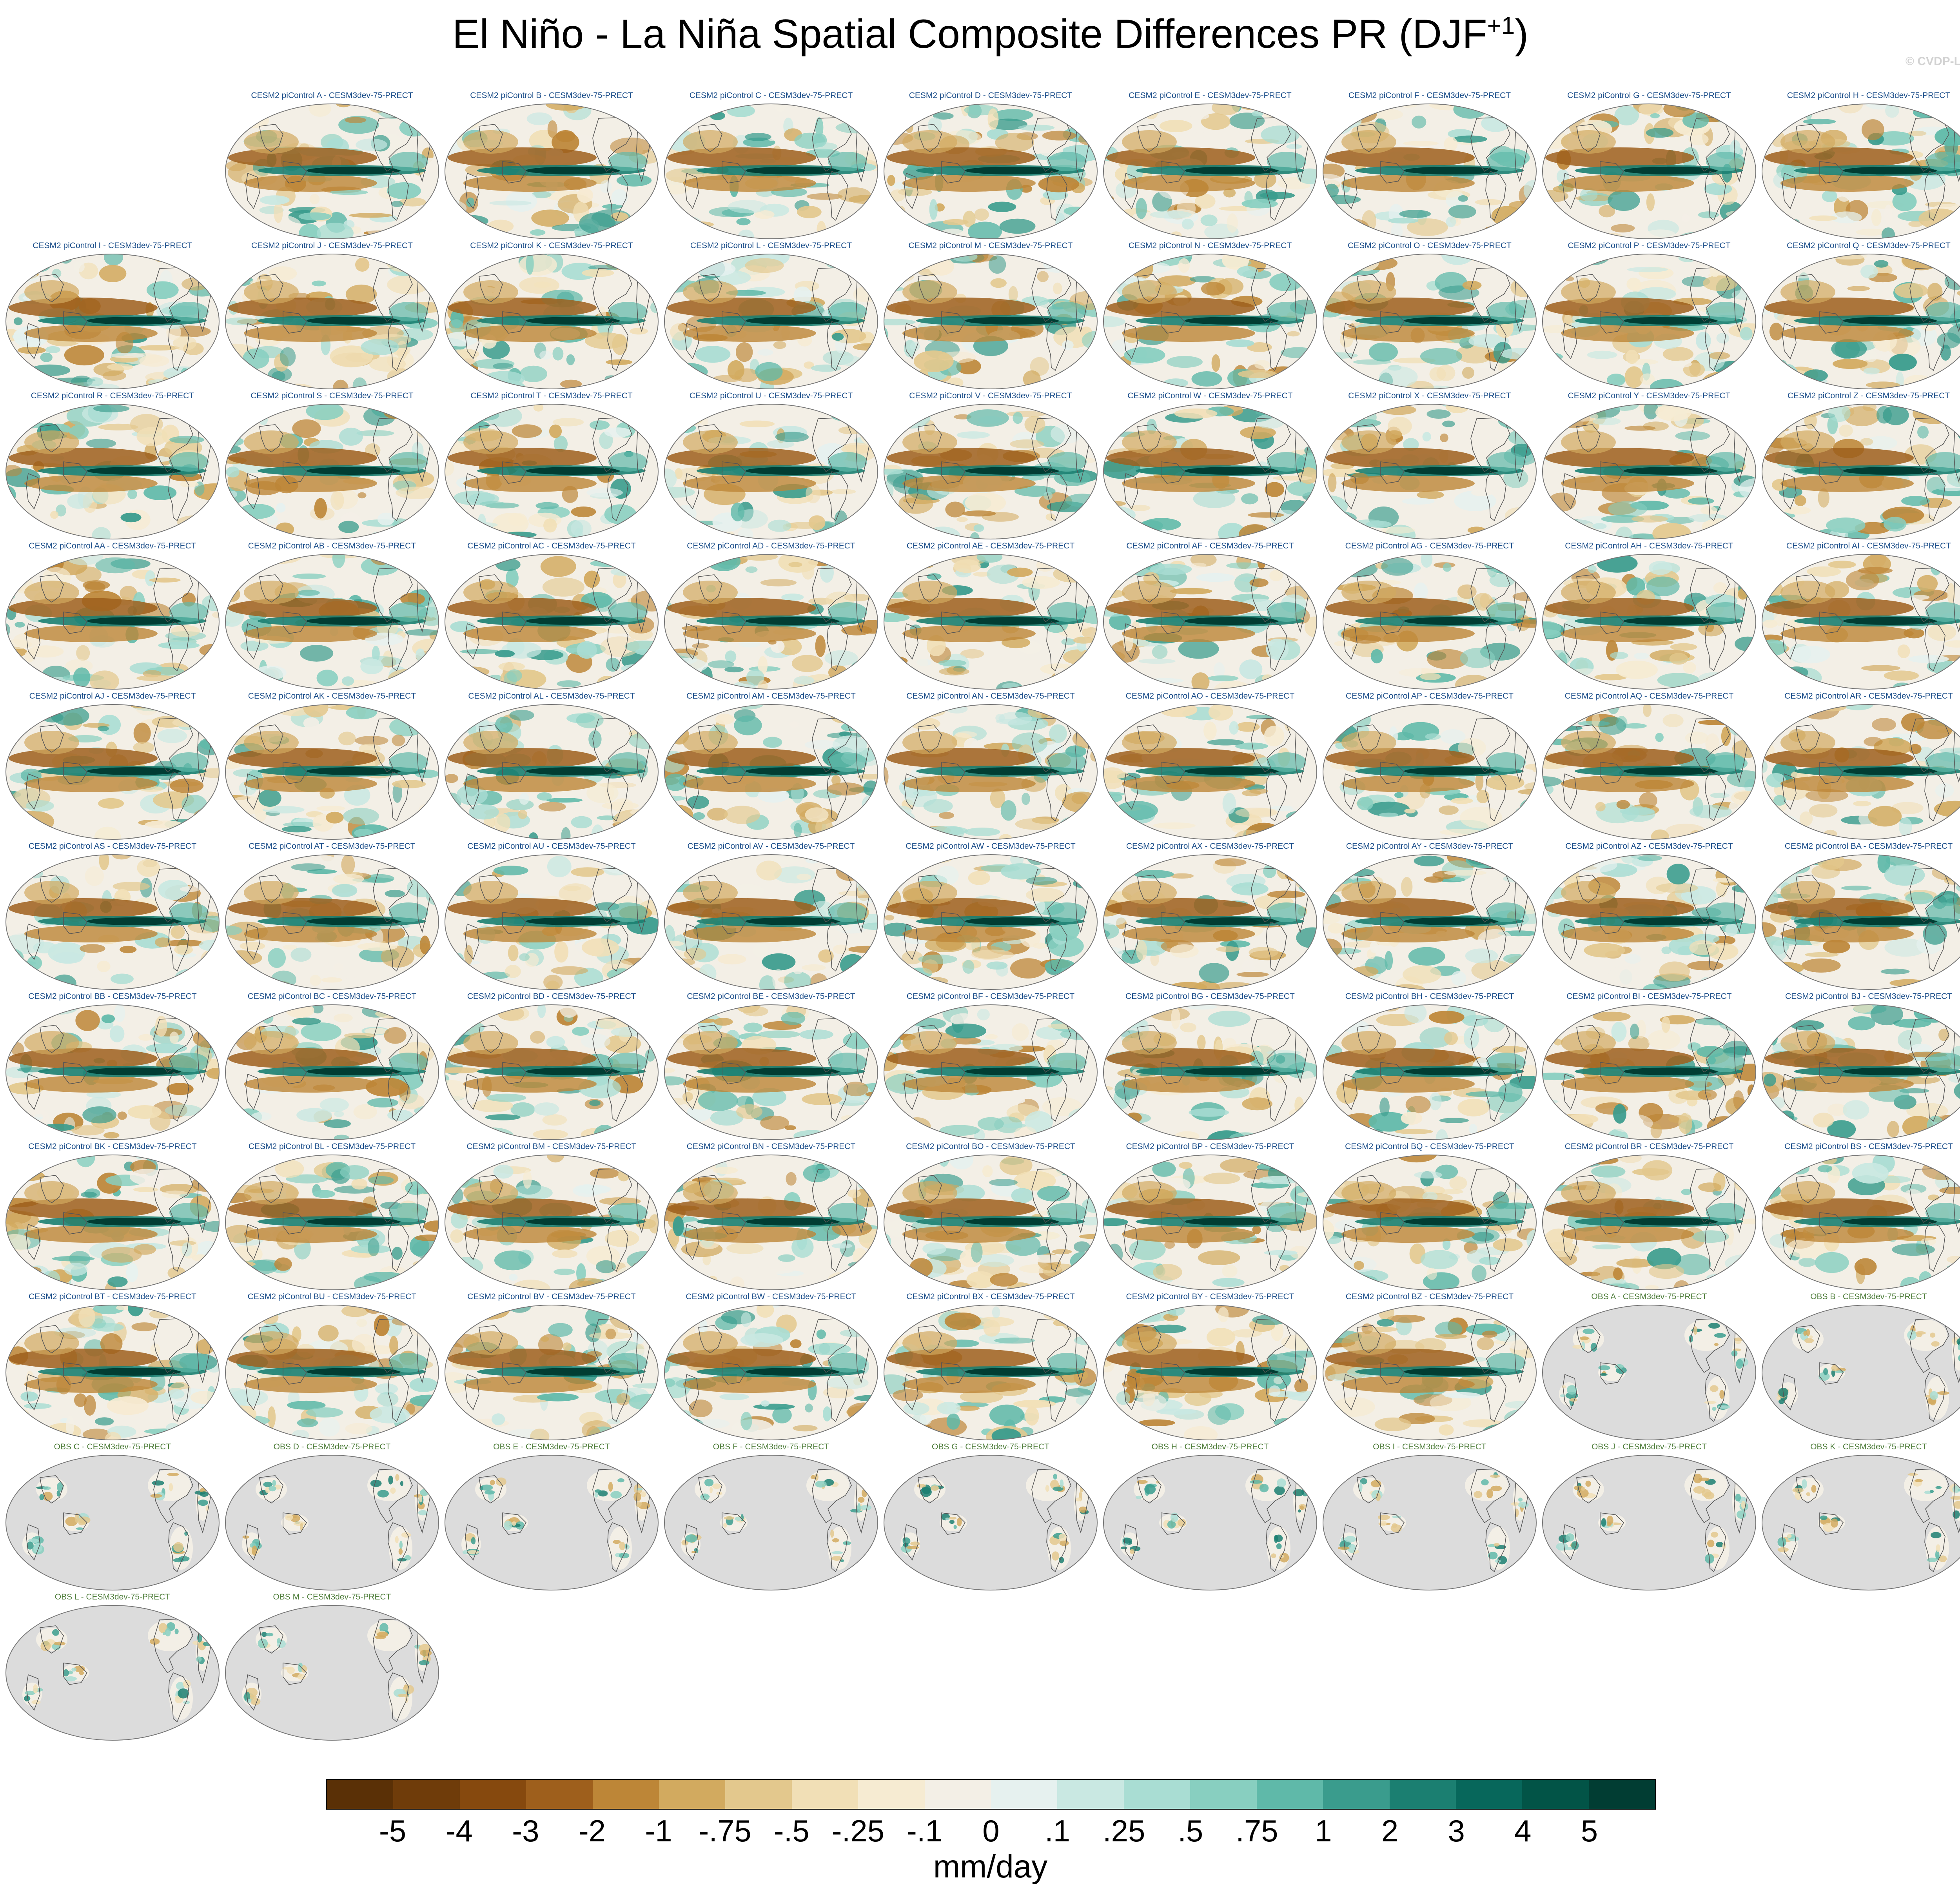 This screenshot has width=1960, height=1899. What do you see at coordinates (1210, 1146) in the screenshot?
I see `panel-title: CESM2 piControl BP - CESM3dev-75-PRECT` at bounding box center [1210, 1146].